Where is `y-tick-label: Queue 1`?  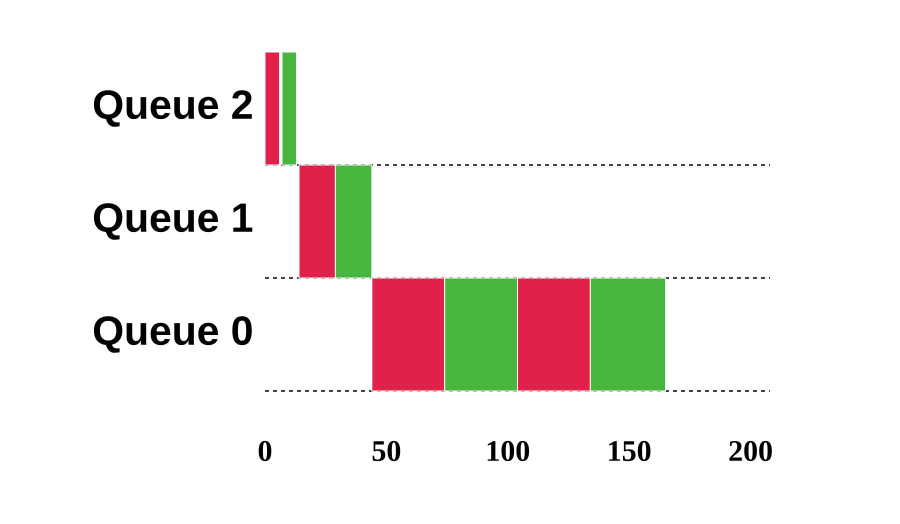 y-tick-label: Queue 1 is located at coordinates (173, 221).